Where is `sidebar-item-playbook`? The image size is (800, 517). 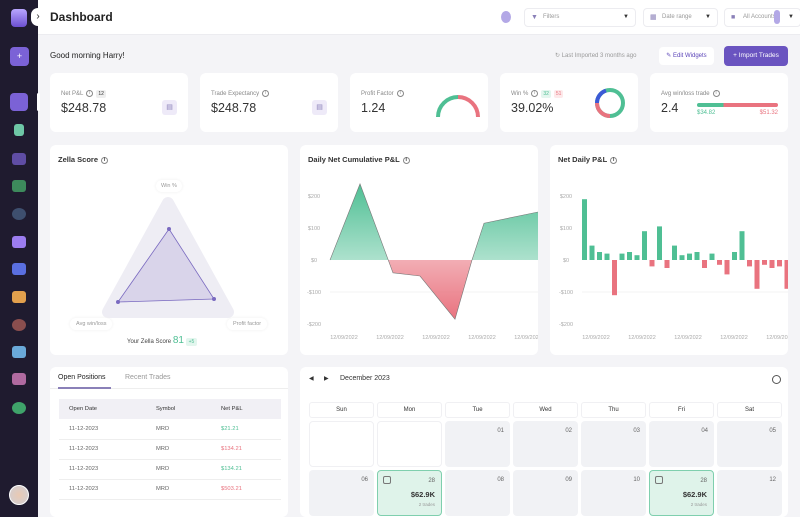
sidebar-item-playbook is located at coordinates (19, 242).